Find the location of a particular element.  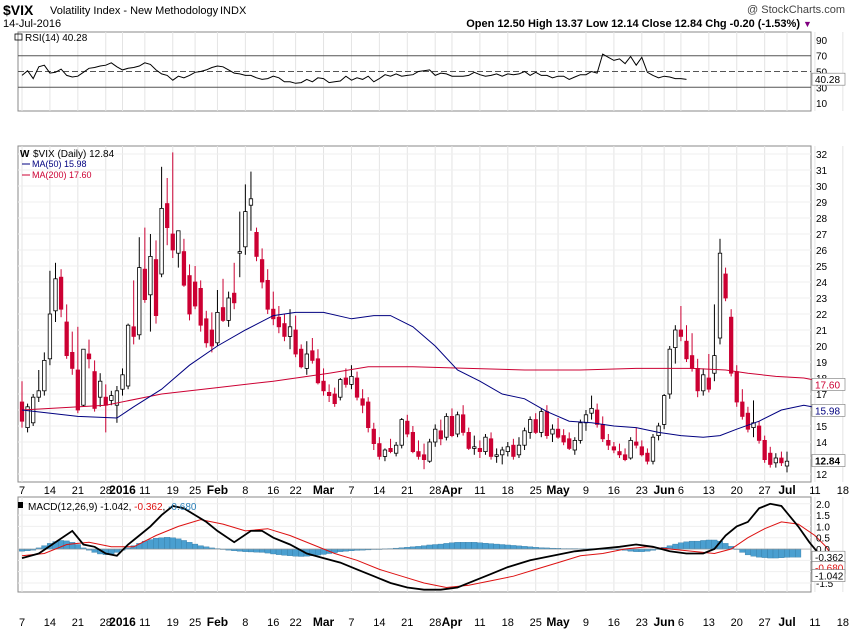

copyright-label: @ StockCharts.com is located at coordinates (796, 10).